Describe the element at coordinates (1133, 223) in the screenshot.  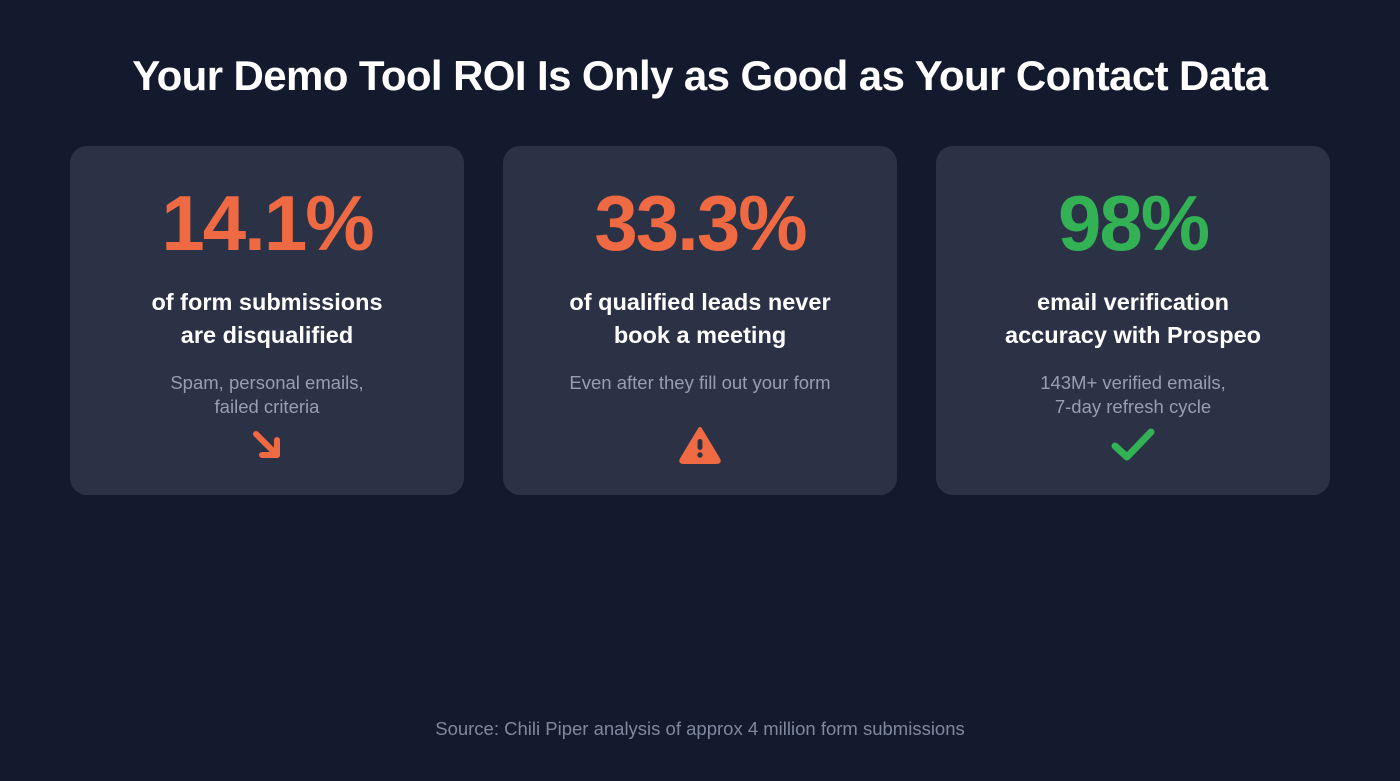
I see `stat-value: 98%` at that location.